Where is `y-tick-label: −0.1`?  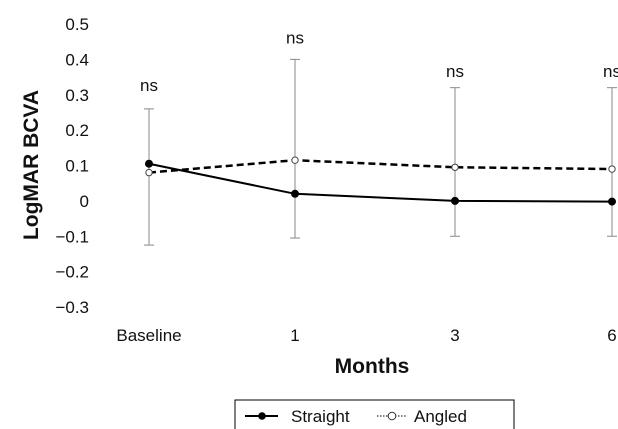 y-tick-label: −0.1 is located at coordinates (72, 236).